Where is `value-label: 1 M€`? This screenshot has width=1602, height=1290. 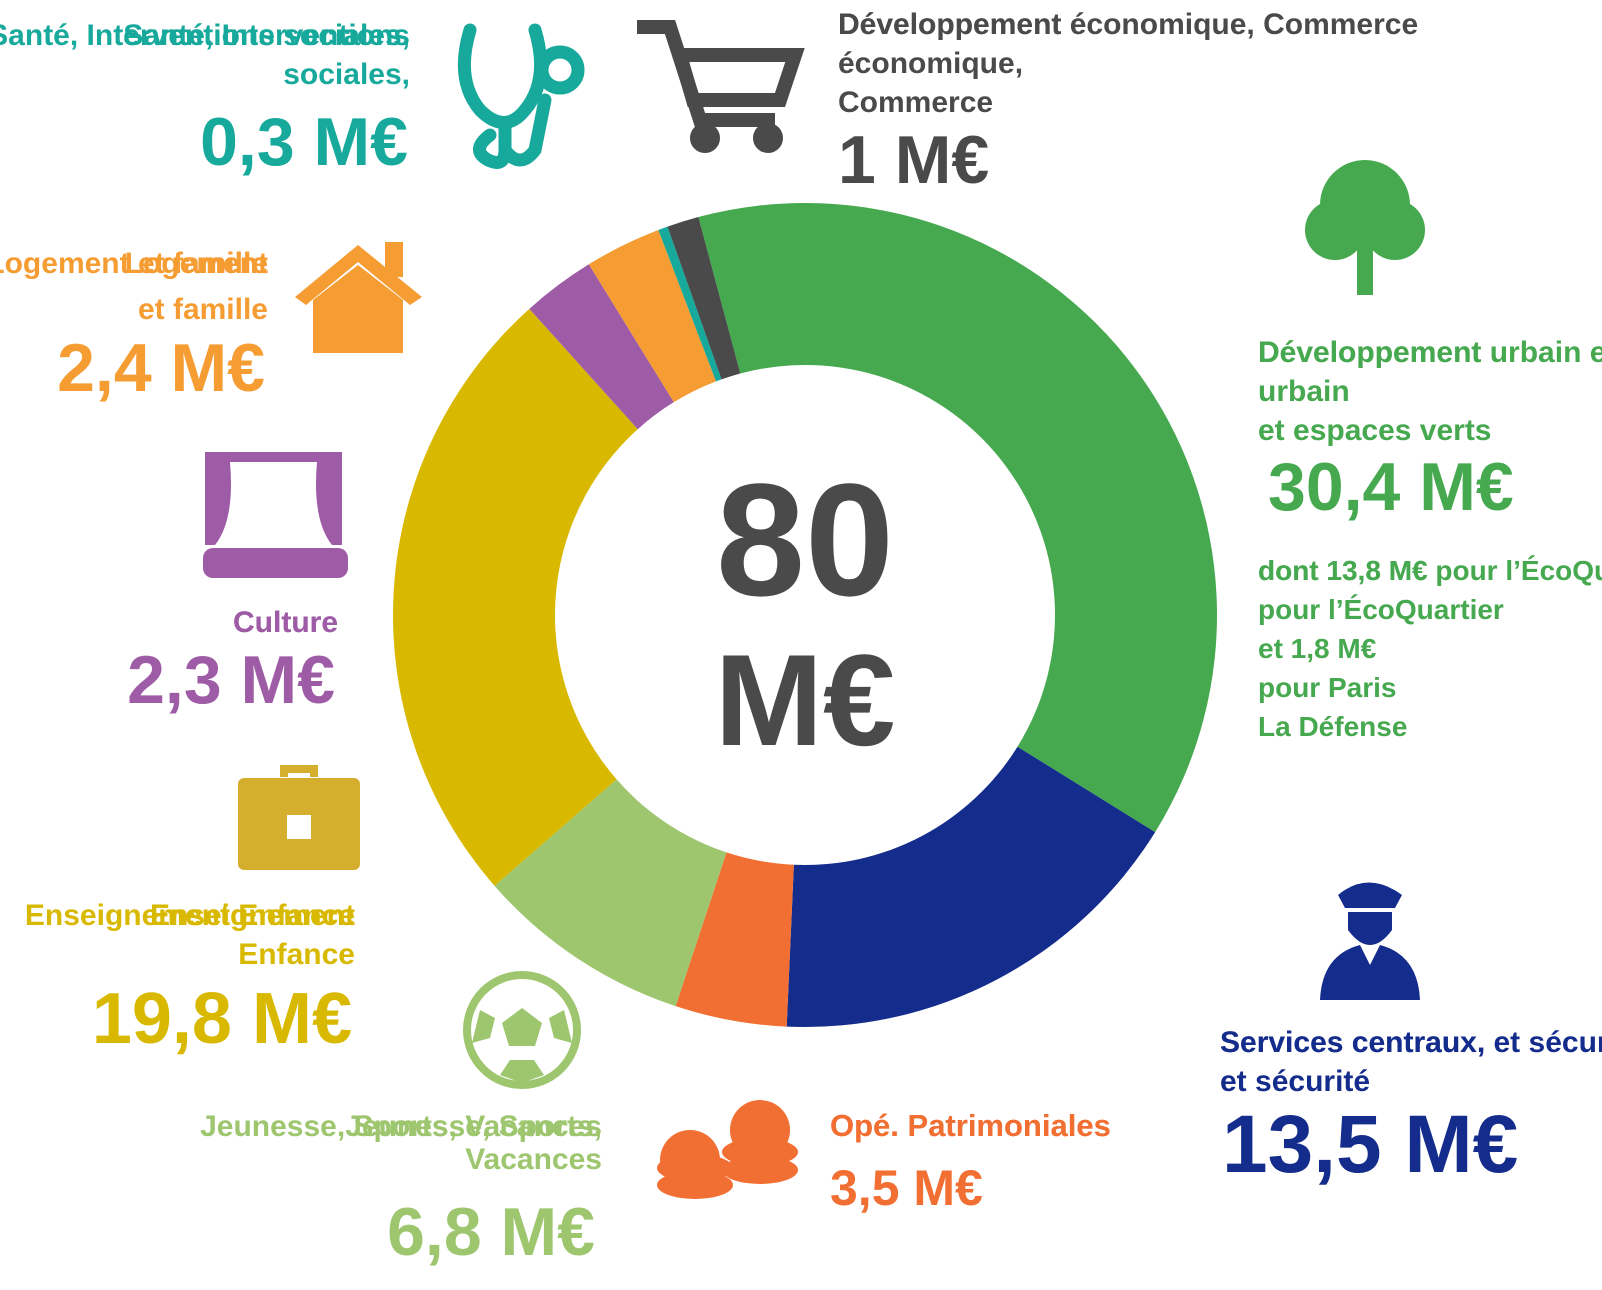
value-label: 1 M€ is located at coordinates (913, 160).